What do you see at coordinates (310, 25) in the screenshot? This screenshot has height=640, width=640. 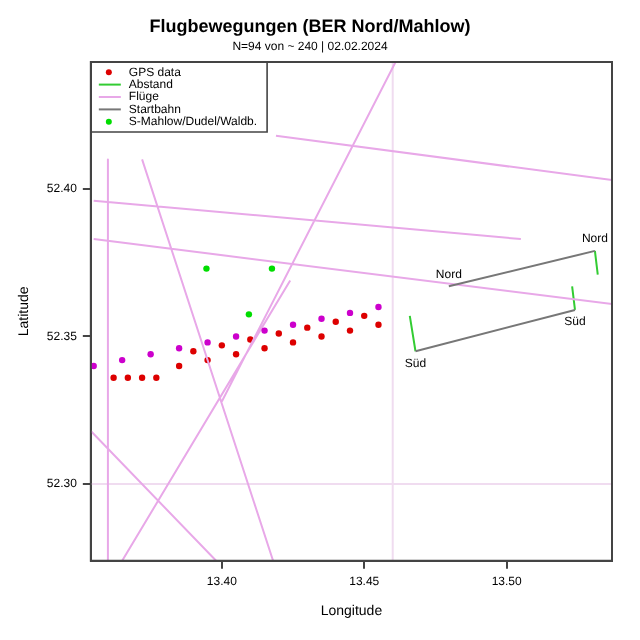 I see `chart-title: Flugbewegungen (BER Nord/Mahlow)` at bounding box center [310, 25].